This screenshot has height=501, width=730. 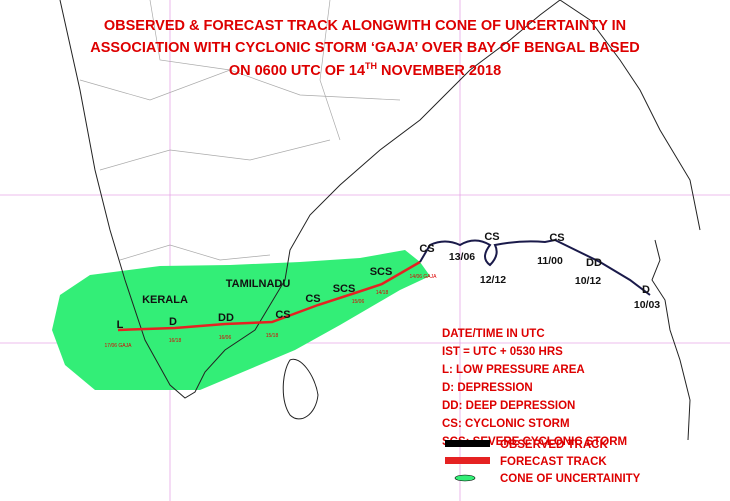 I want to click on region-label: TAMILNADU, so click(x=258, y=284).